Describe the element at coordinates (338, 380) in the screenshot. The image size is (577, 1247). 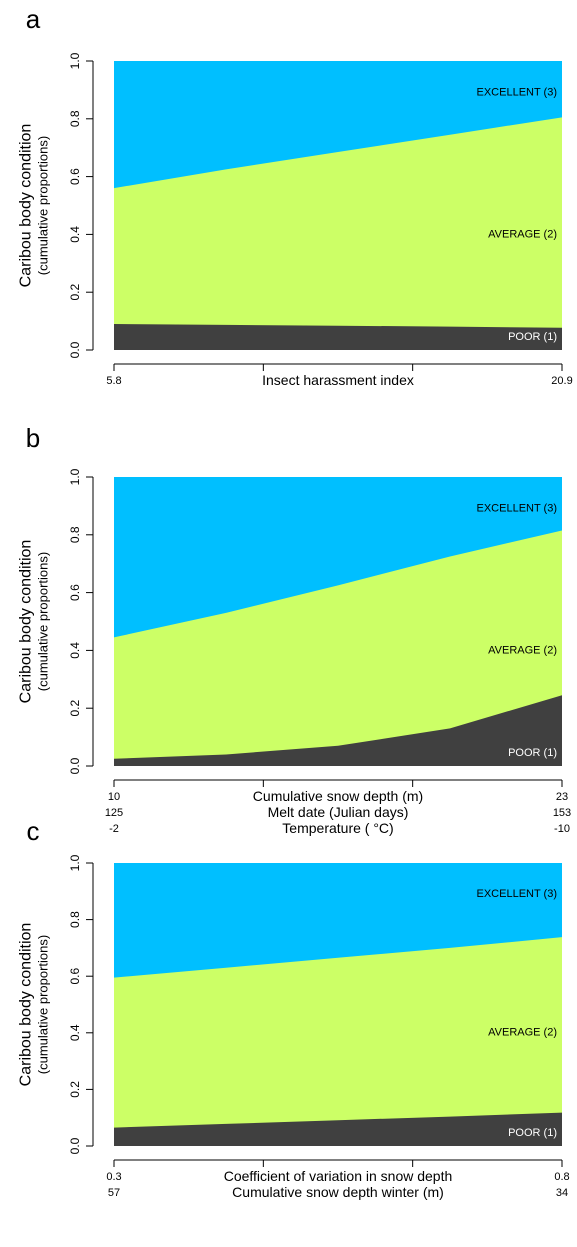
I see `x-axis-title: Insect harassment index` at that location.